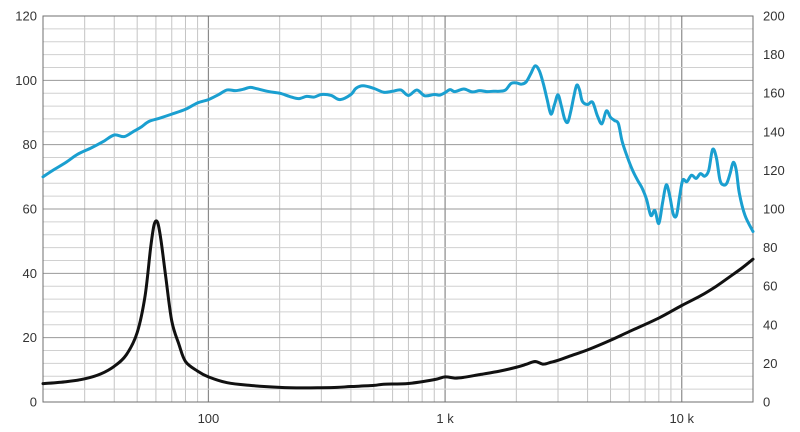  What do you see at coordinates (774, 209) in the screenshot?
I see `y-right-tick-label: 100` at bounding box center [774, 209].